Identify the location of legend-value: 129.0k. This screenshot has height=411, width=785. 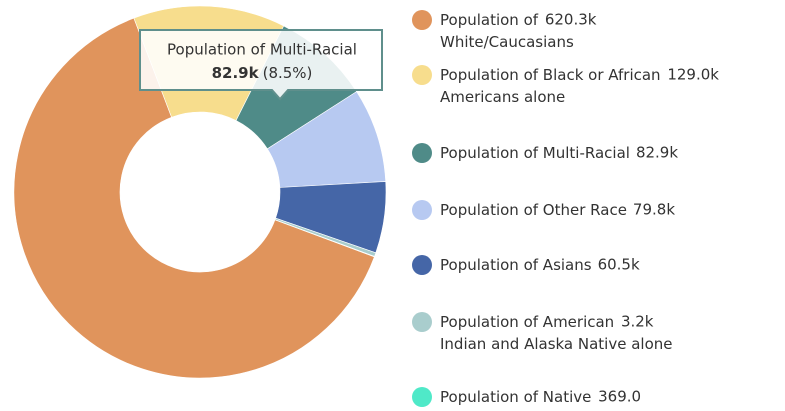
(693, 75).